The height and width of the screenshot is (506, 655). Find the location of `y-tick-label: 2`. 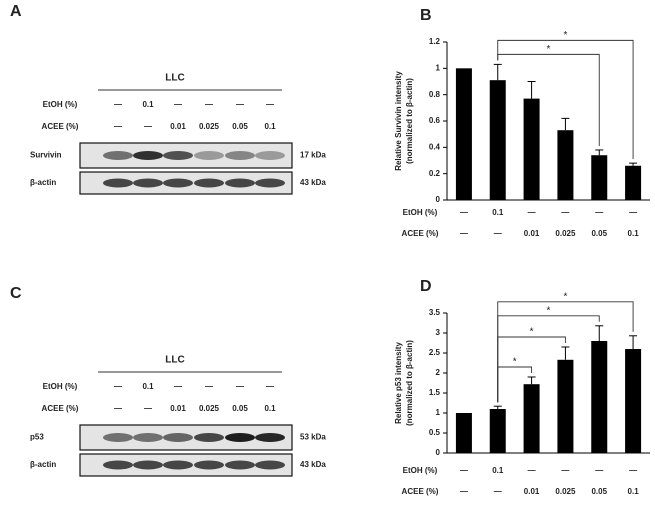

y-tick-label: 2 is located at coordinates (438, 372).